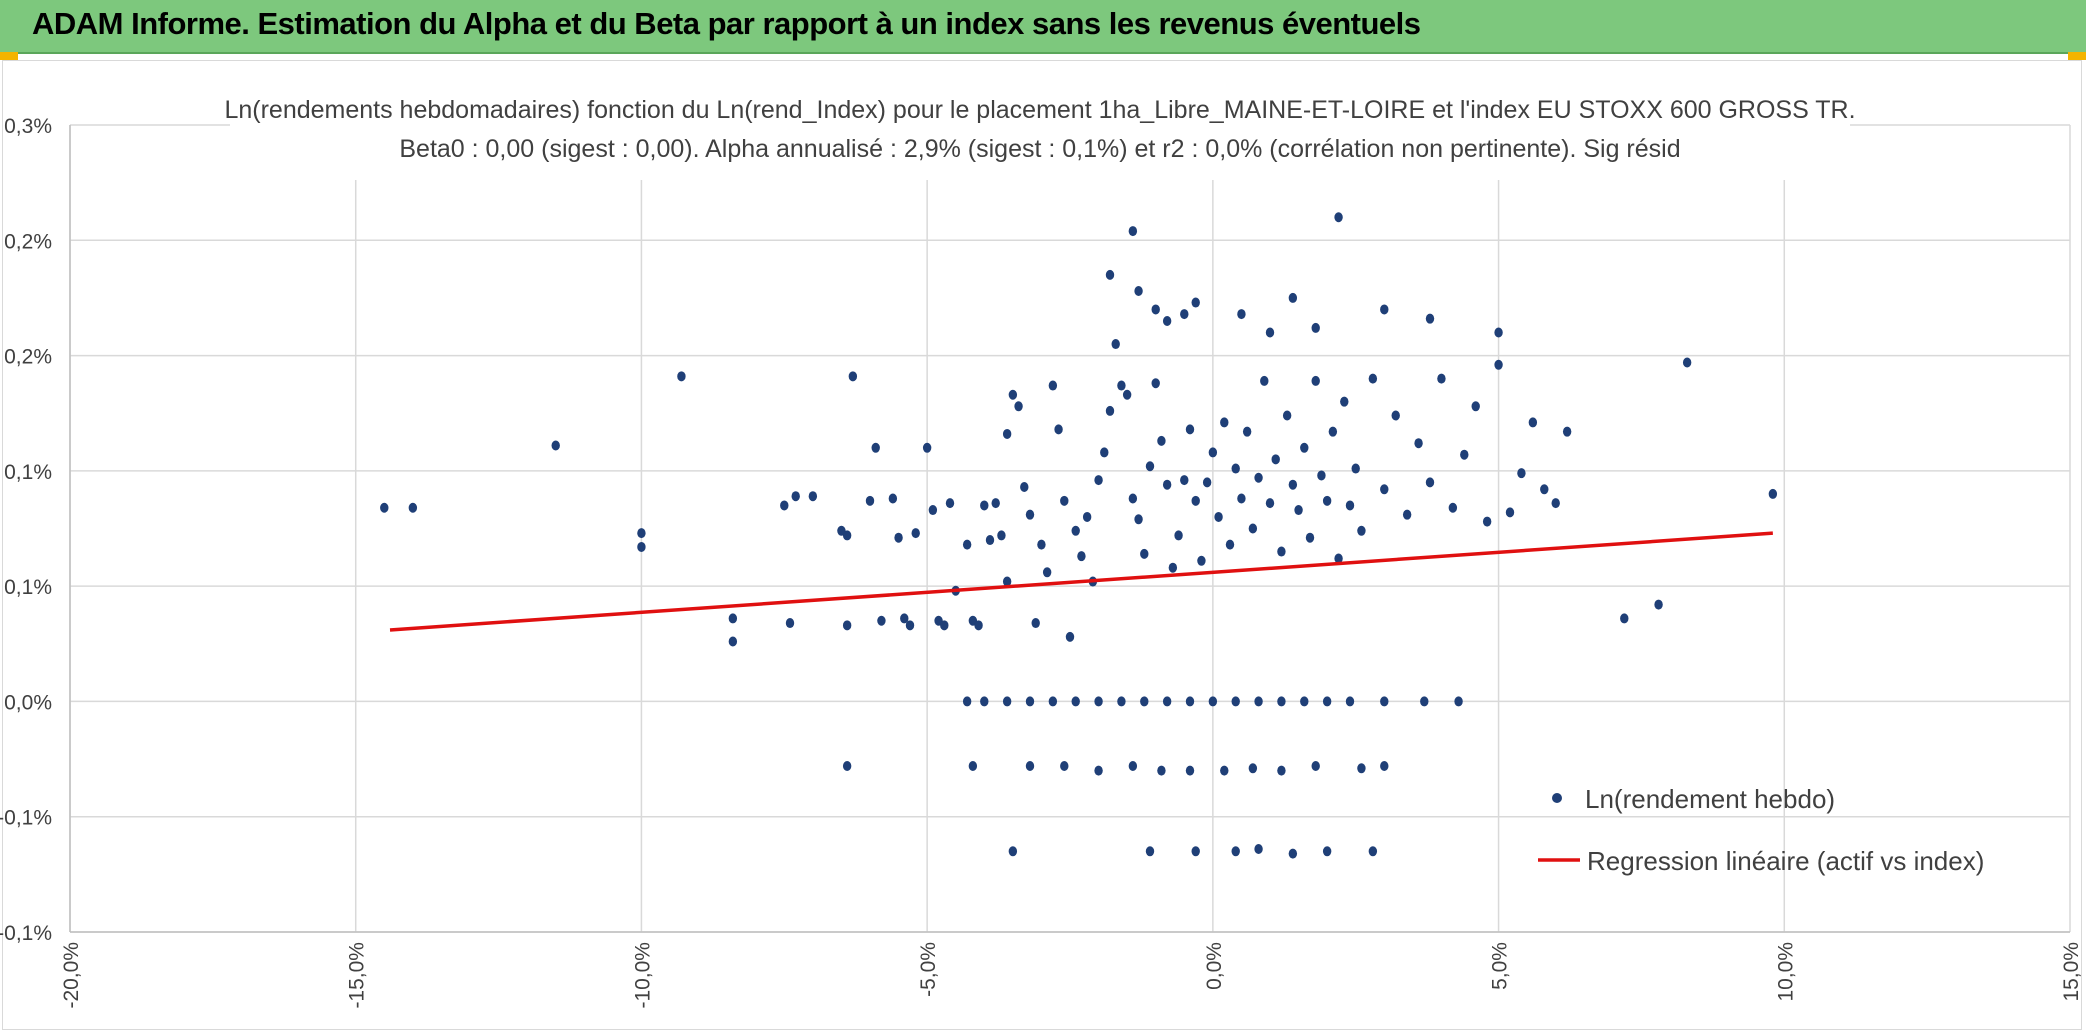 The height and width of the screenshot is (1035, 2086). What do you see at coordinates (1557, 798) in the screenshot?
I see `legend-scatter-marker` at bounding box center [1557, 798].